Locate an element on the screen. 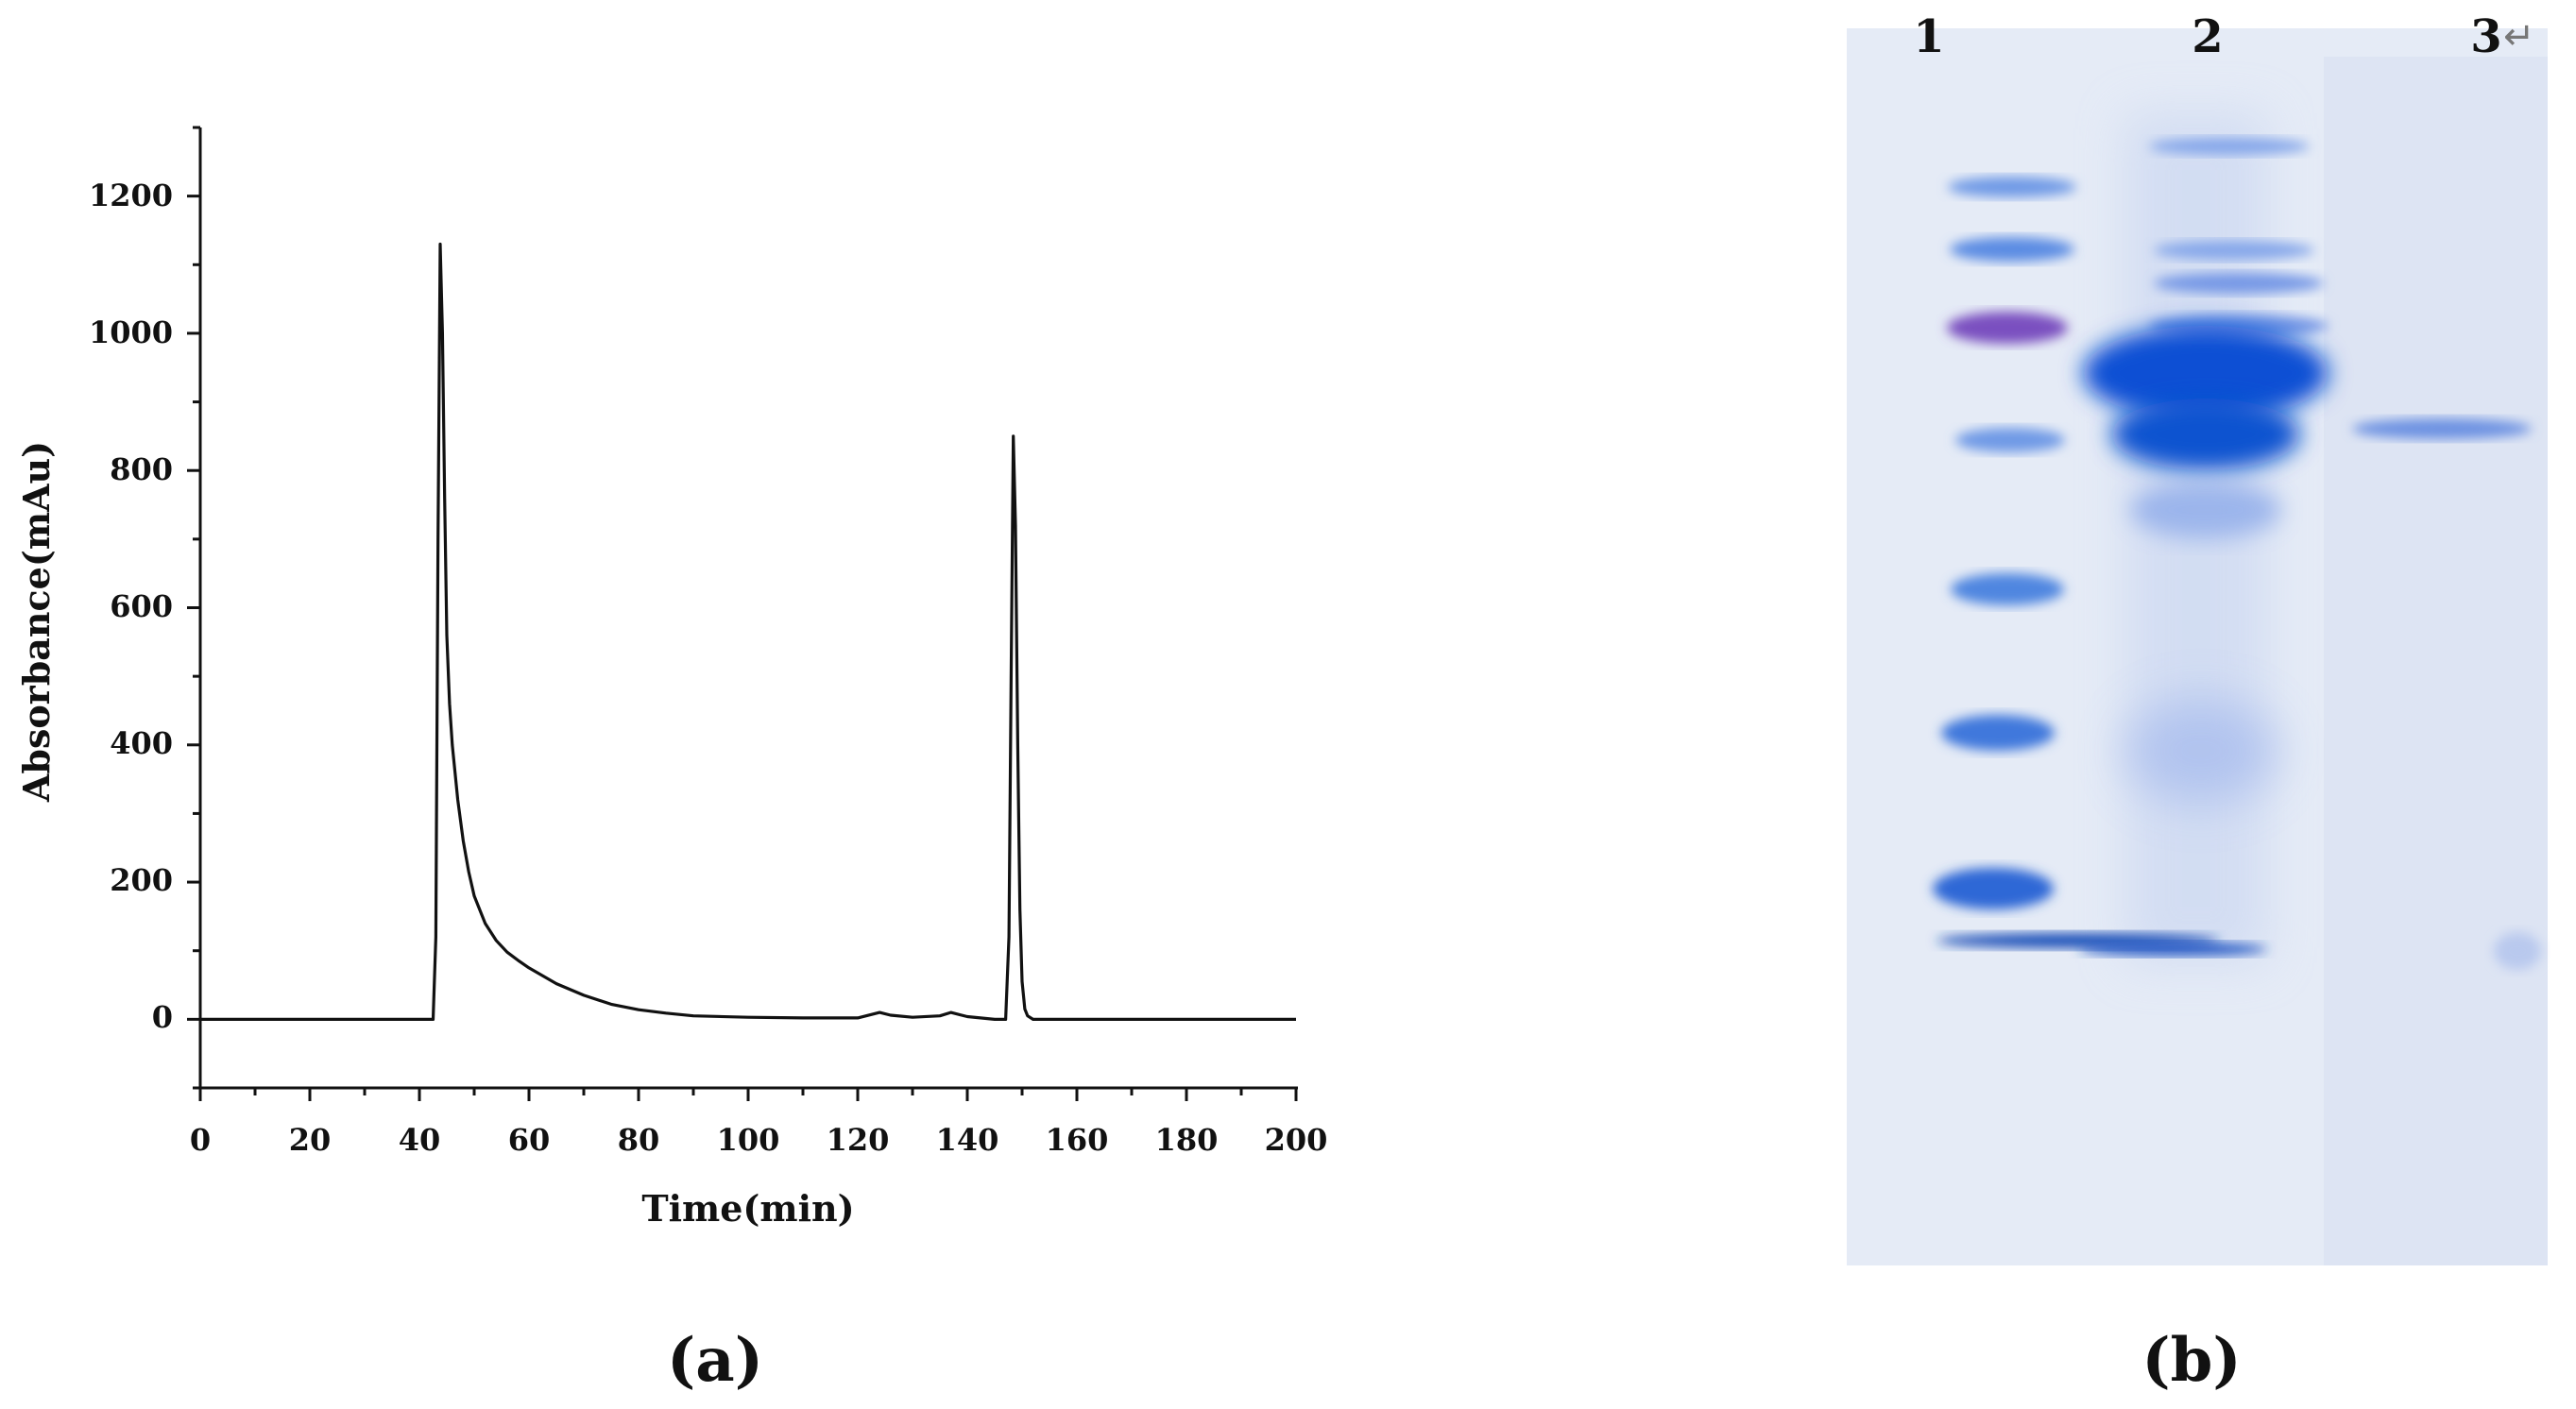 The image size is (2576, 1409). x-tick-label-120: 120 is located at coordinates (859, 1140).